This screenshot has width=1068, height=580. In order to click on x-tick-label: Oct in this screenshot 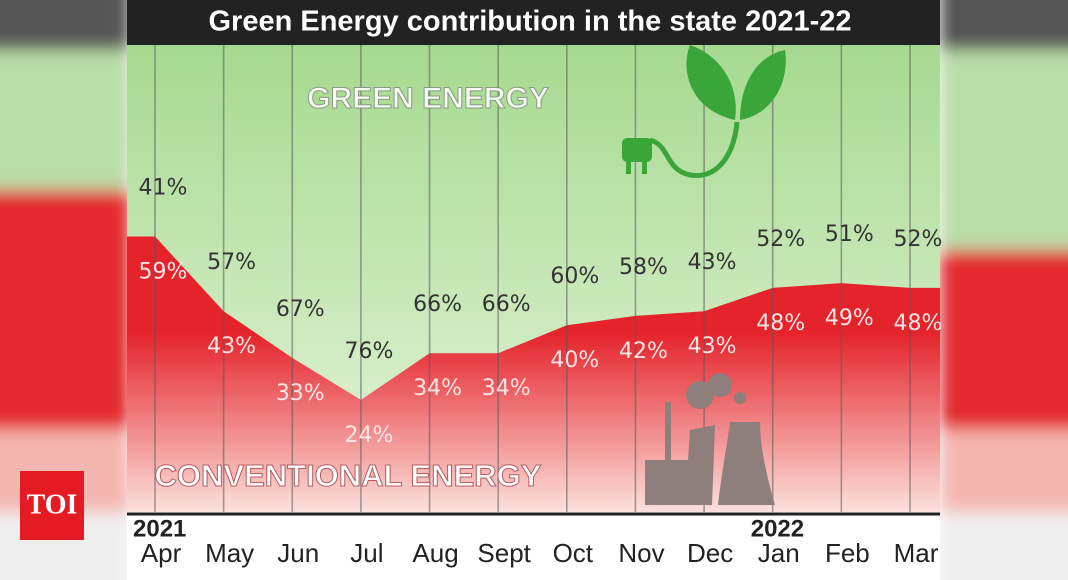, I will do `click(573, 553)`.